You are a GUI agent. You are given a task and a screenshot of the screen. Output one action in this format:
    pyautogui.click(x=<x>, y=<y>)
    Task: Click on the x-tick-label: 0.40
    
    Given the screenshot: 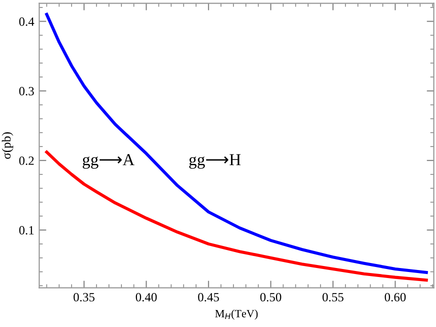 What is the action you would take?
    pyautogui.click(x=146, y=297)
    